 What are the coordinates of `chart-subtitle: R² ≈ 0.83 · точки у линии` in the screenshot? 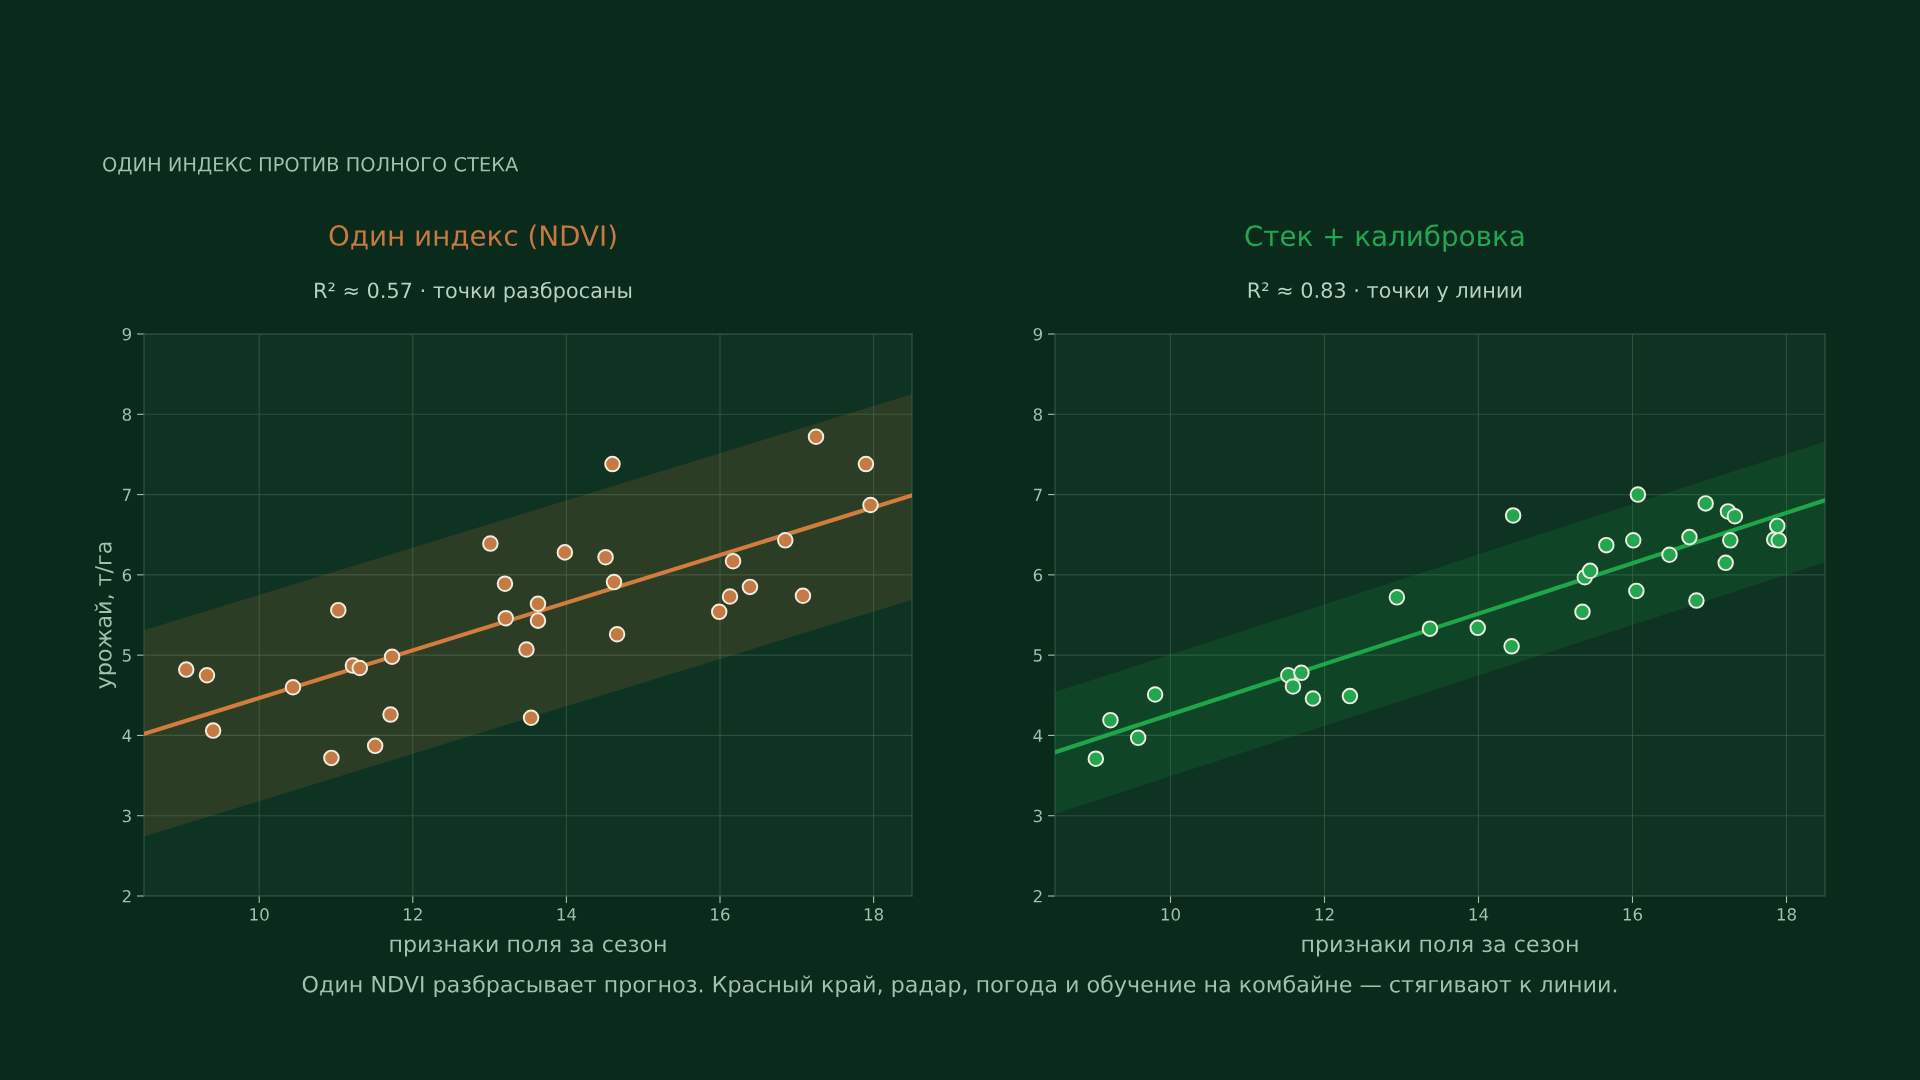 It's located at (1385, 292).